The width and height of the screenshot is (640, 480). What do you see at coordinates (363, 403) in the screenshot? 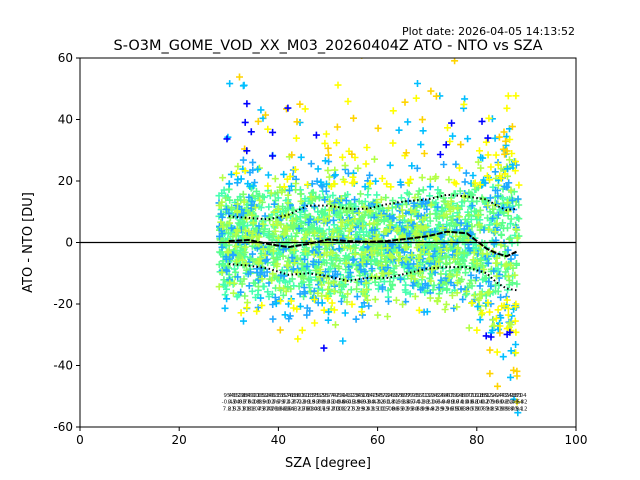
I see `bin-stat-label: -0.93` at bounding box center [363, 403].